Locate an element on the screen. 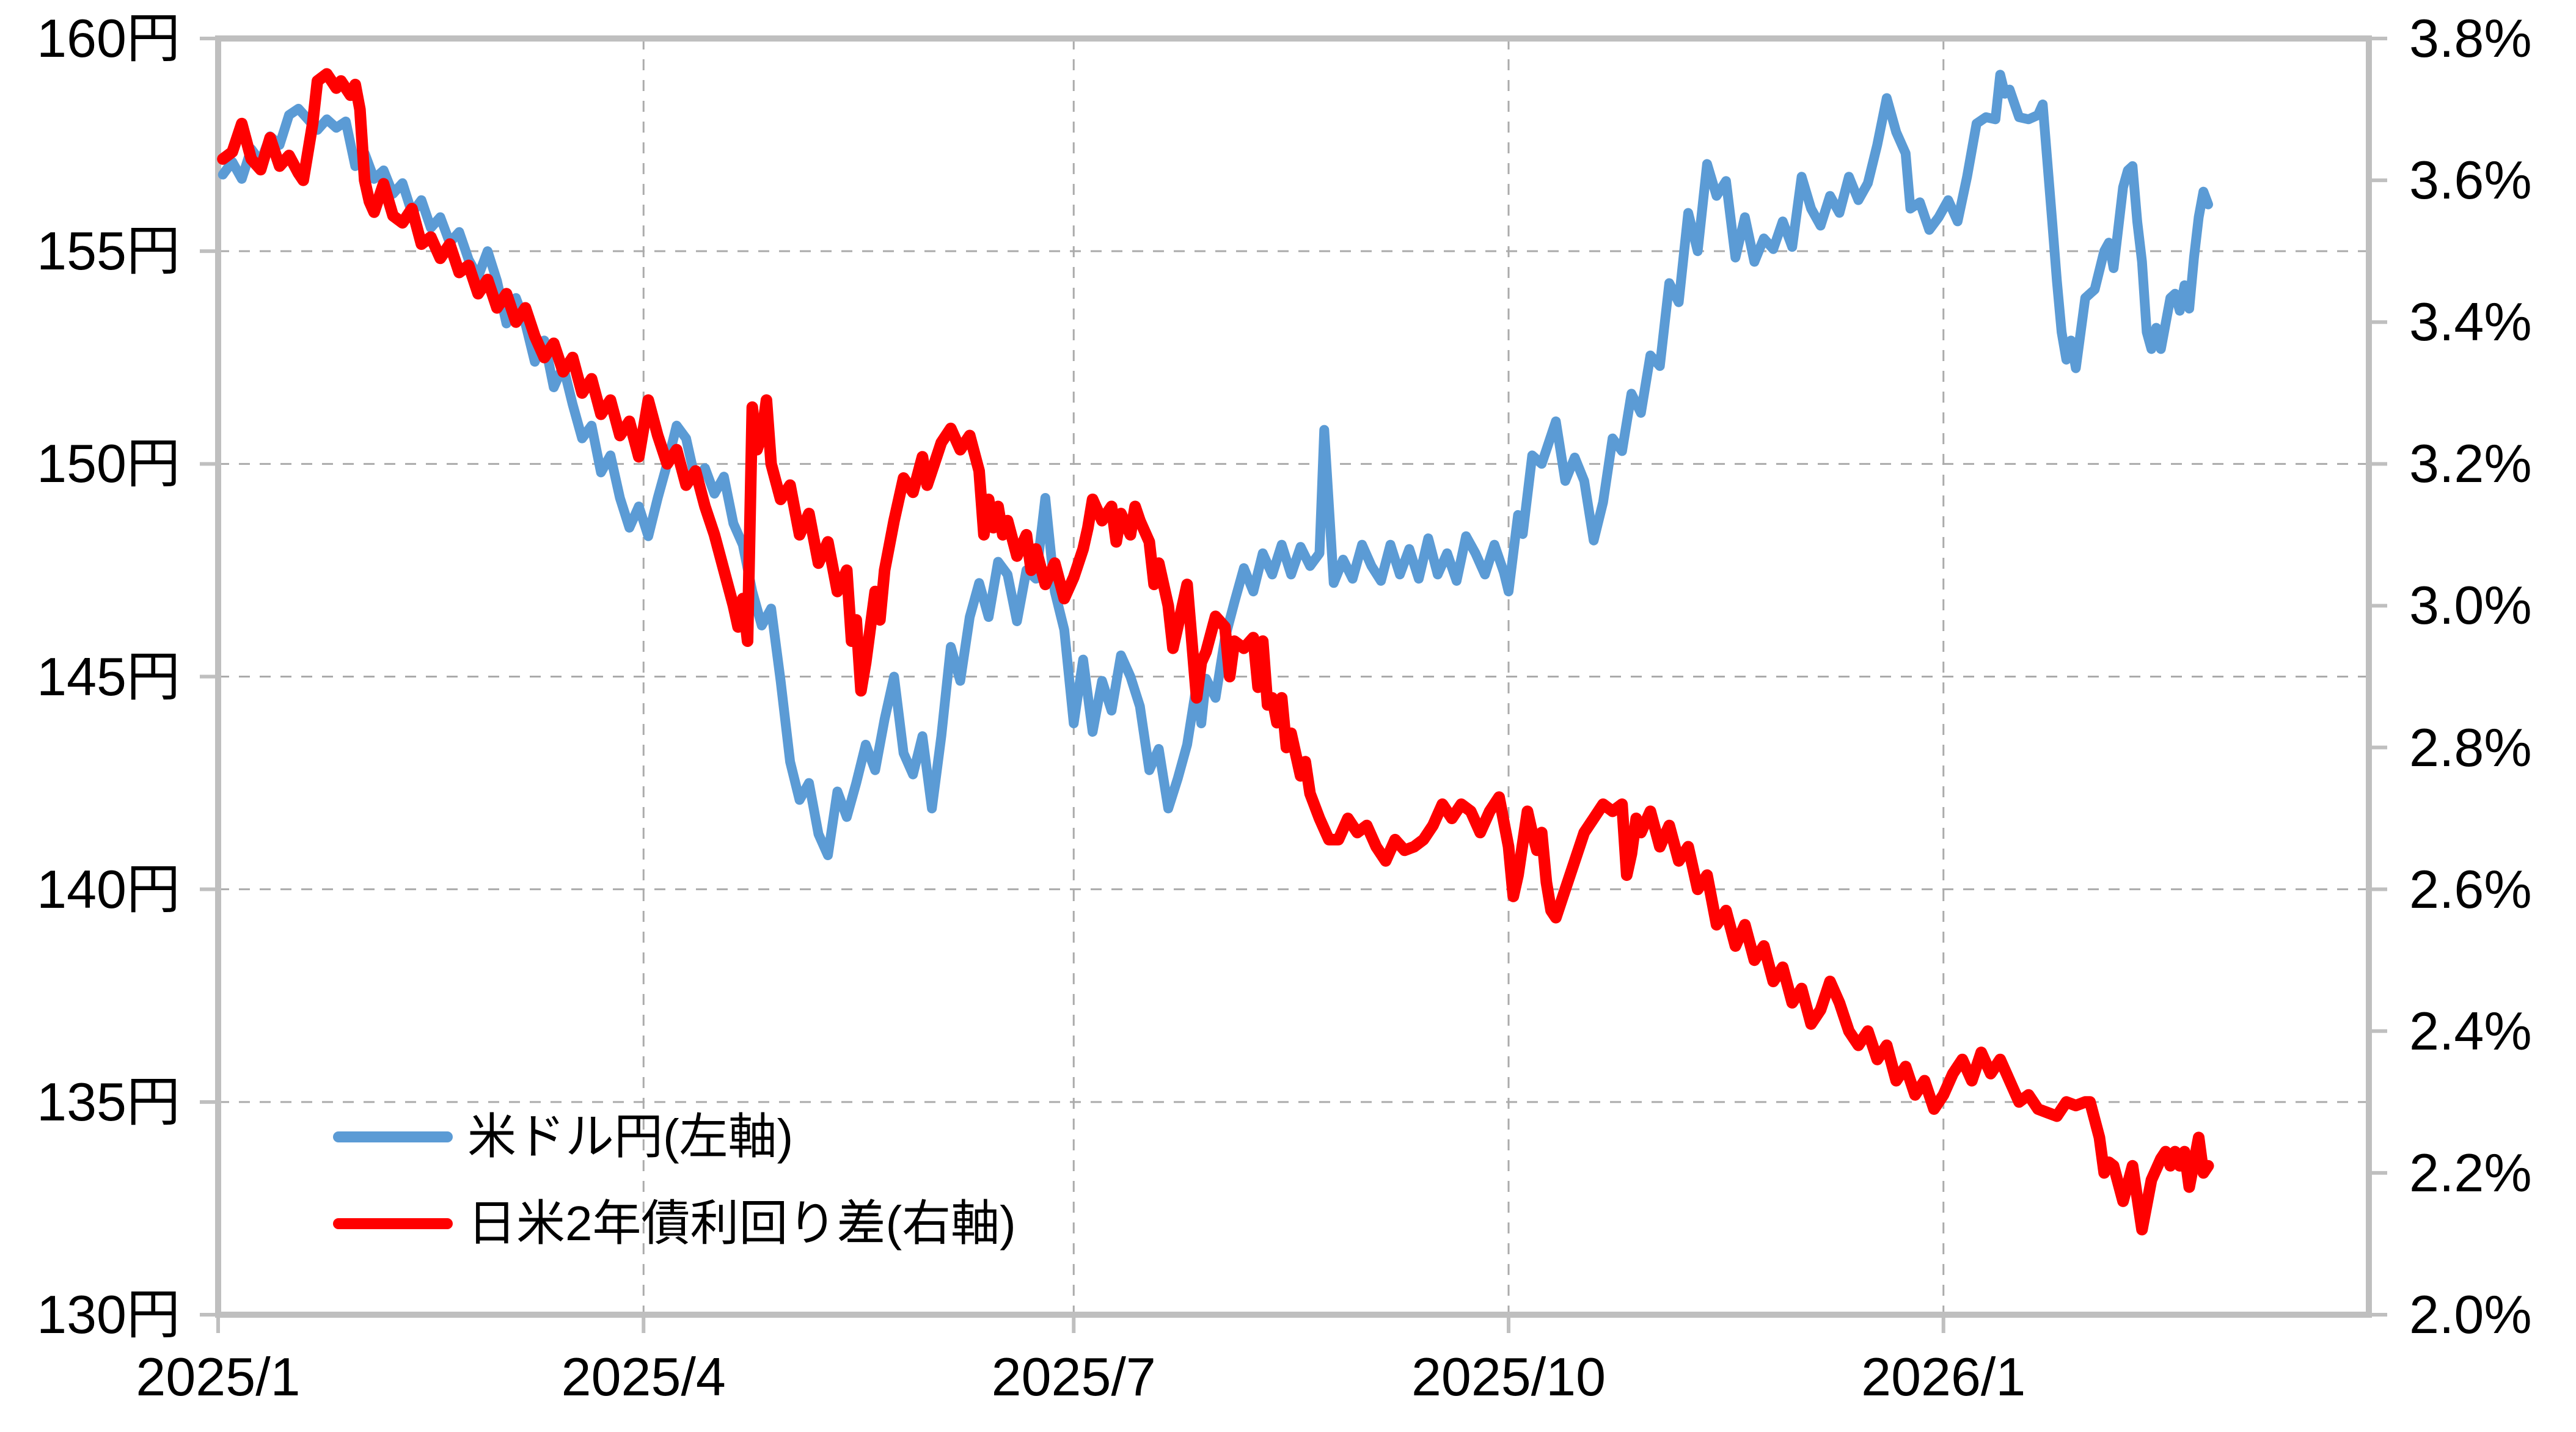 The height and width of the screenshot is (1432, 2576). legend: 米ドル円(左軸) 日米2年債利回り差(右軸) is located at coordinates (674, 1180).